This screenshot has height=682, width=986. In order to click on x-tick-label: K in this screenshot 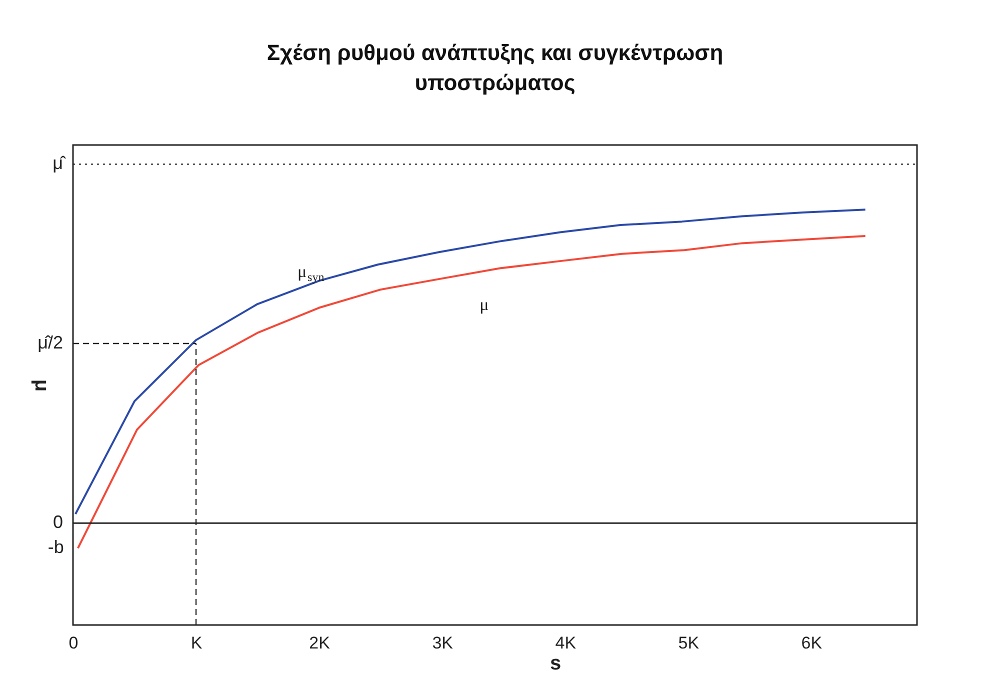, I will do `click(196, 643)`.